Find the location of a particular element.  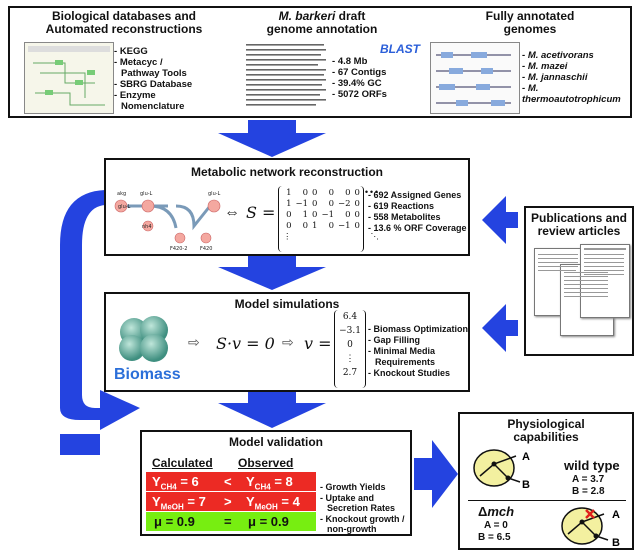

simulation-item: Biomass Optimization is located at coordinates (418, 329).